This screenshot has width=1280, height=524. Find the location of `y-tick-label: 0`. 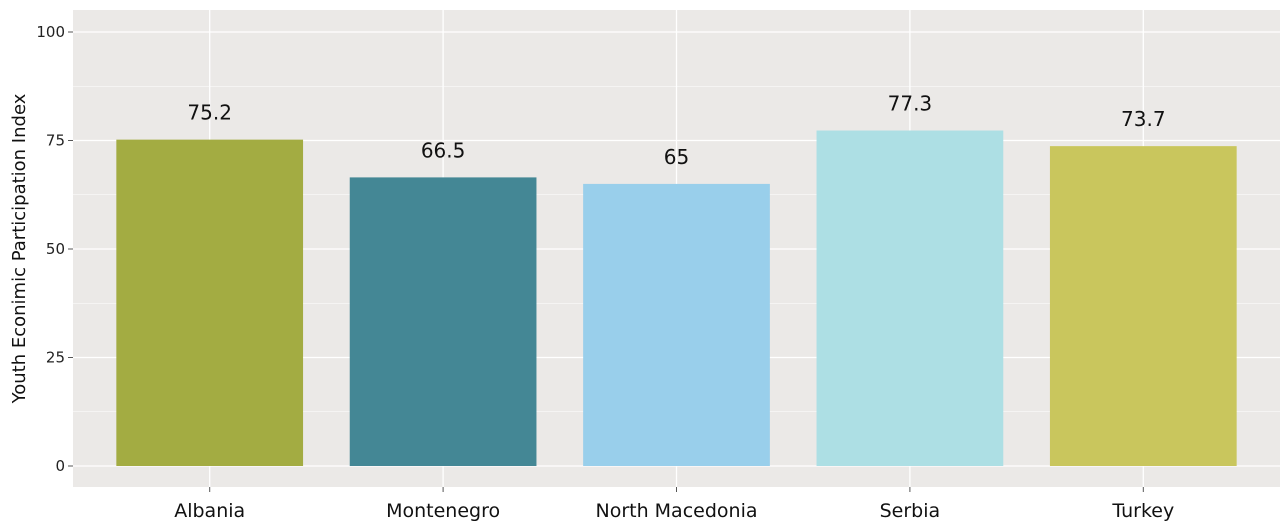

y-tick-label: 0 is located at coordinates (60, 466).